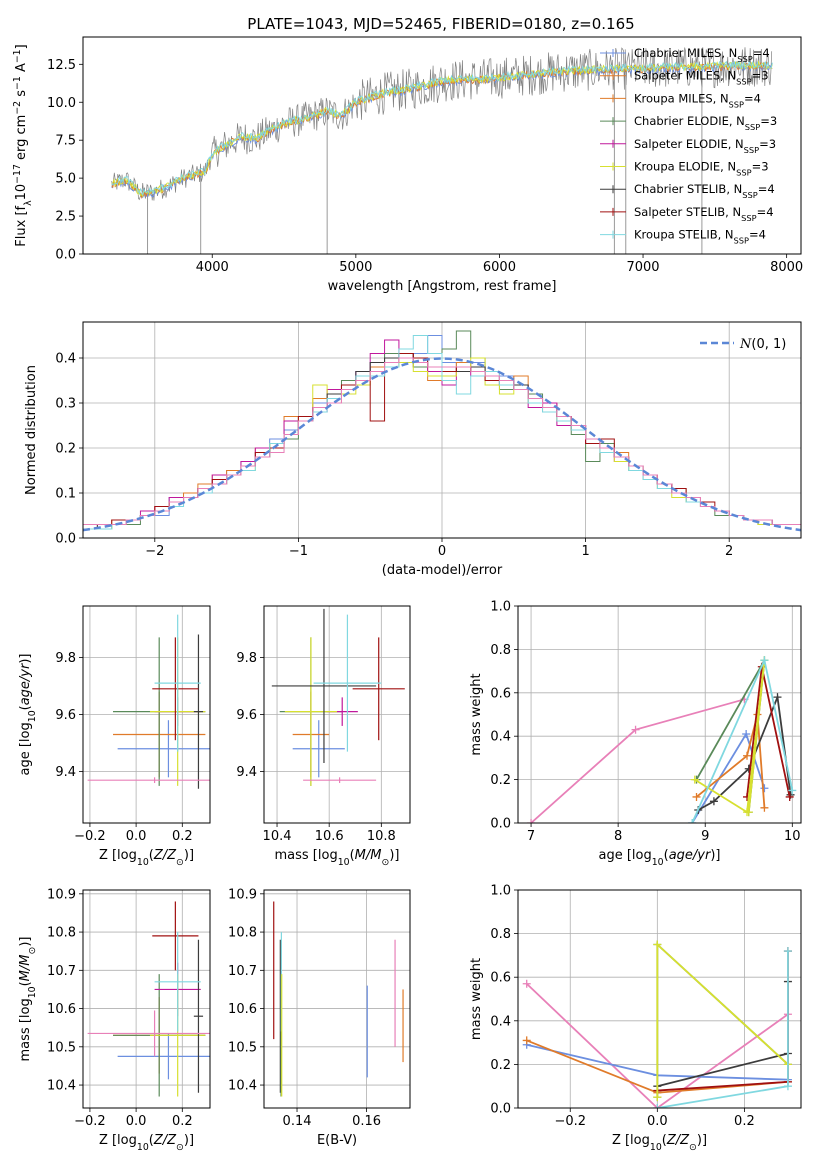 The image size is (819, 1170). Describe the element at coordinates (21, 139) in the screenshot. I see `label-part: erg cm` at that location.